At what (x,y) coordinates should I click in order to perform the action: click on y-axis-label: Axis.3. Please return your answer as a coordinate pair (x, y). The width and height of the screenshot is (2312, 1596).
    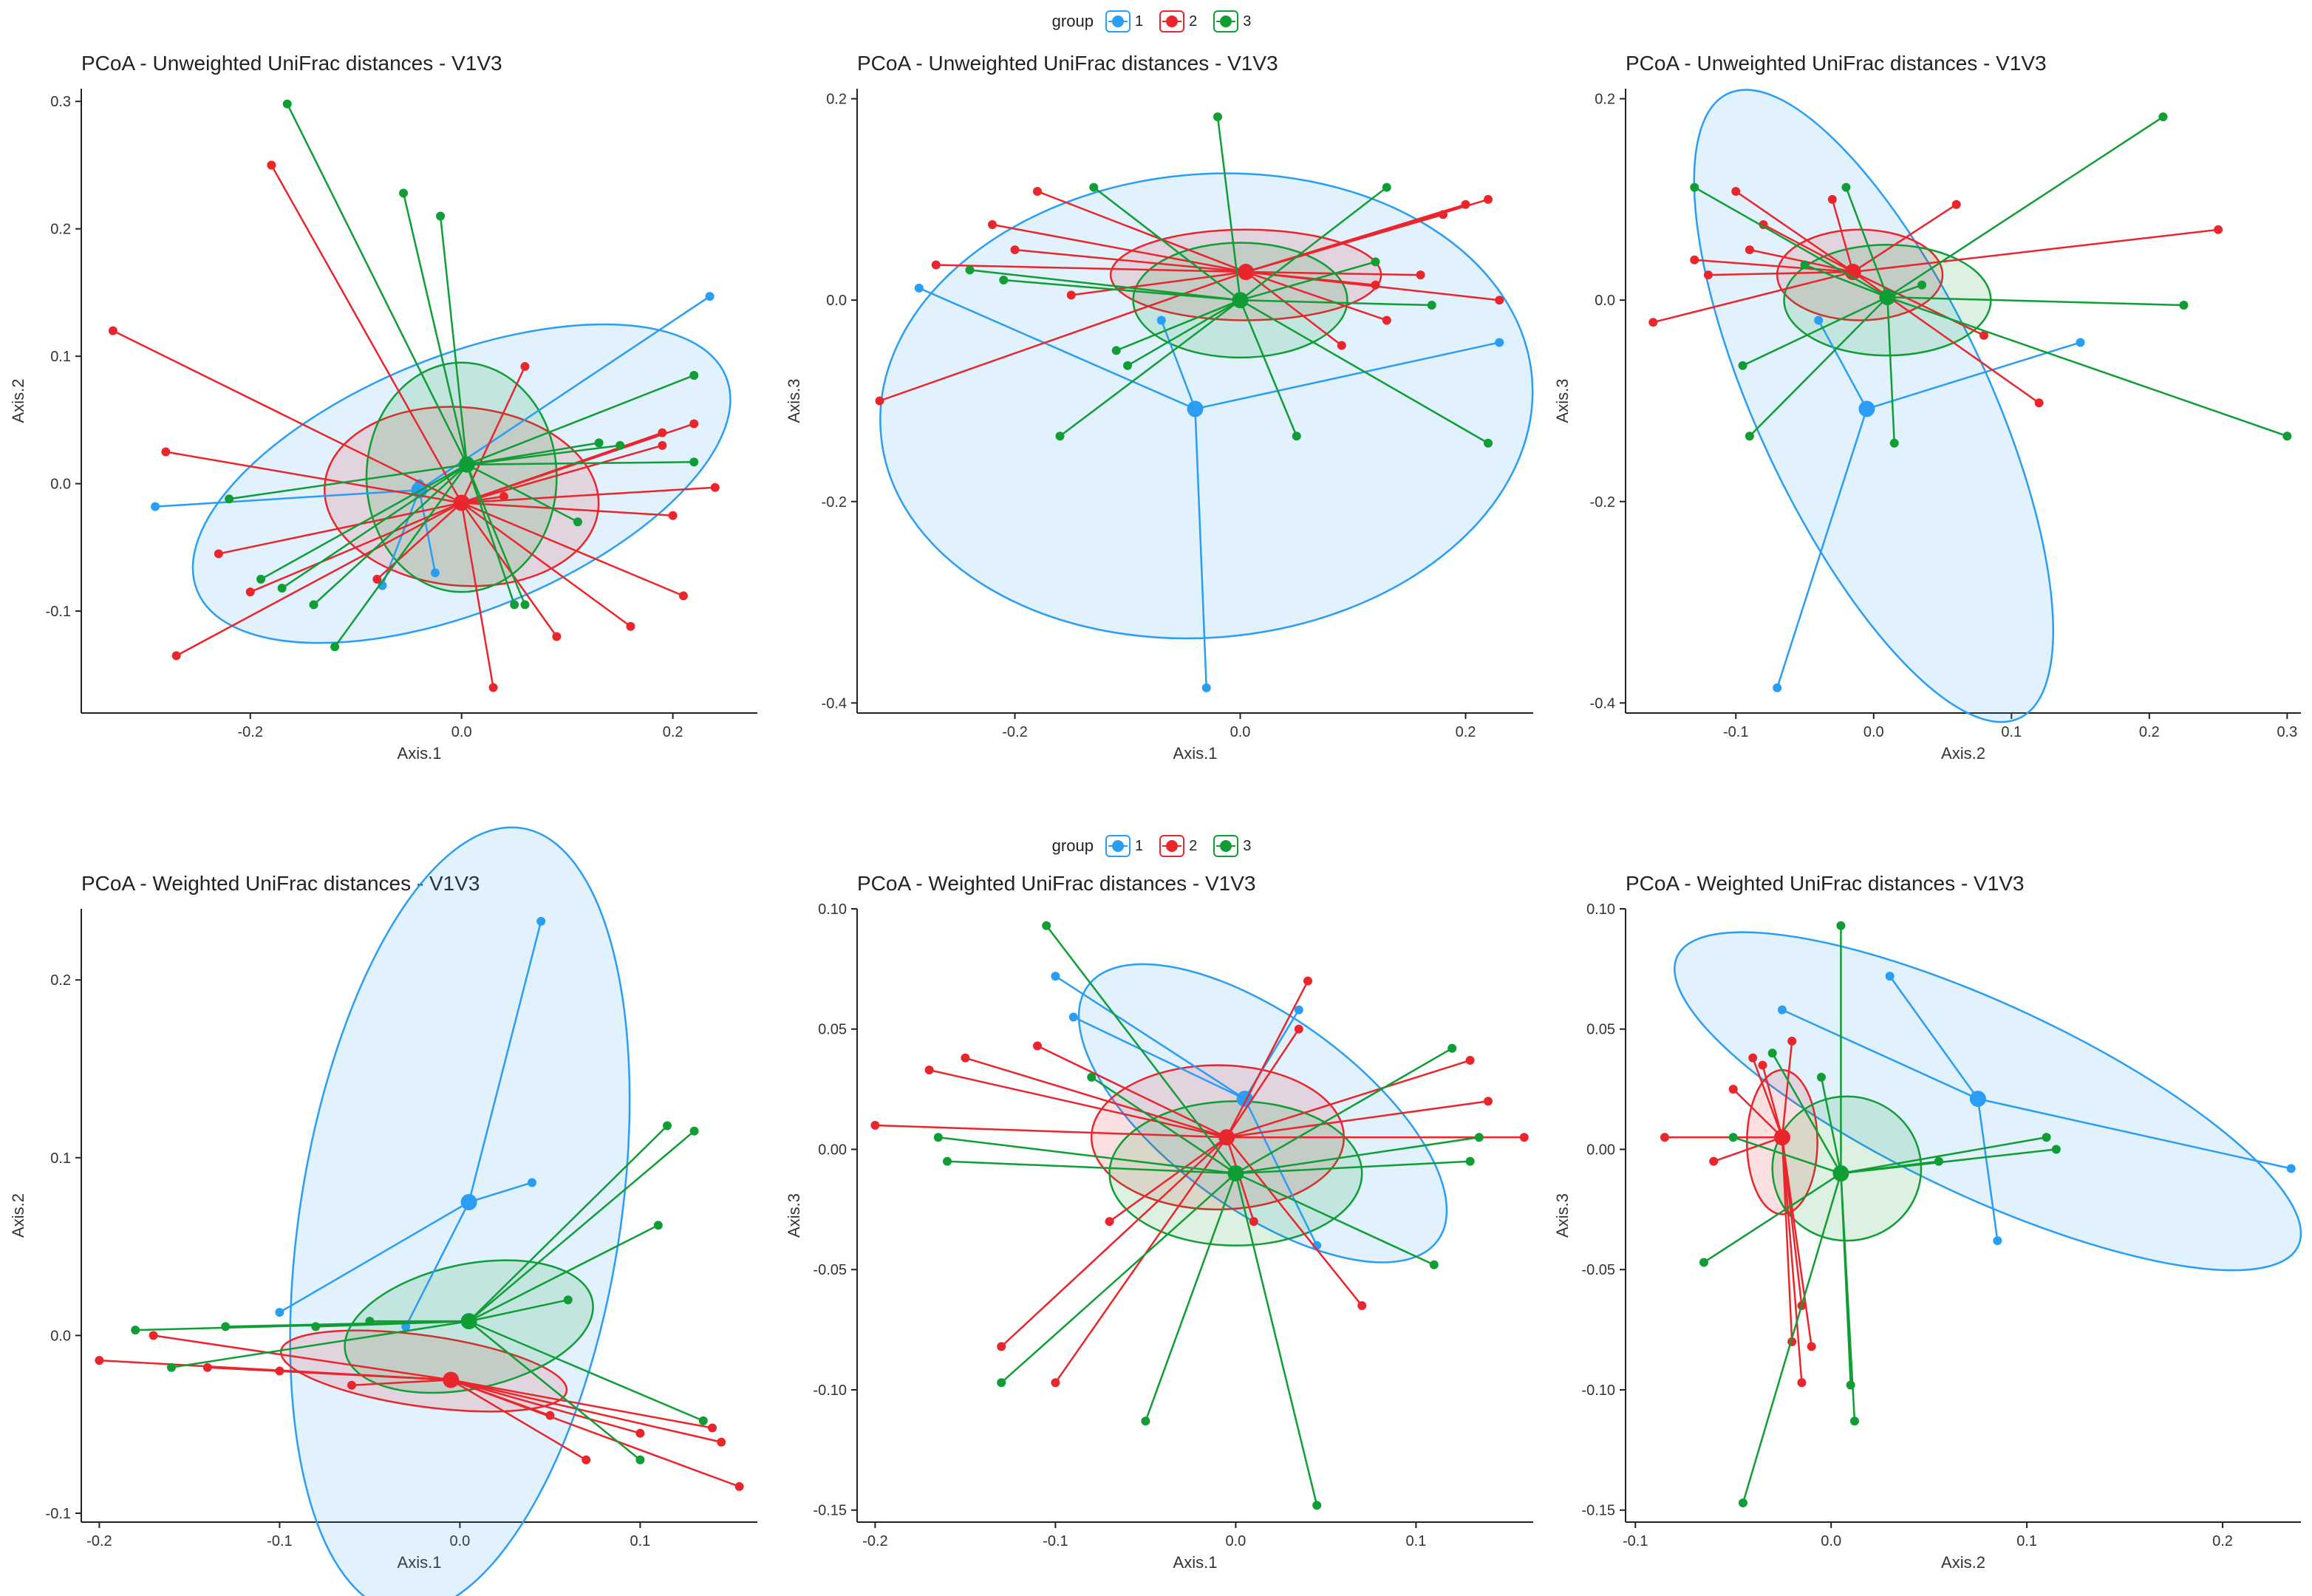
    Looking at the image, I should click on (794, 1215).